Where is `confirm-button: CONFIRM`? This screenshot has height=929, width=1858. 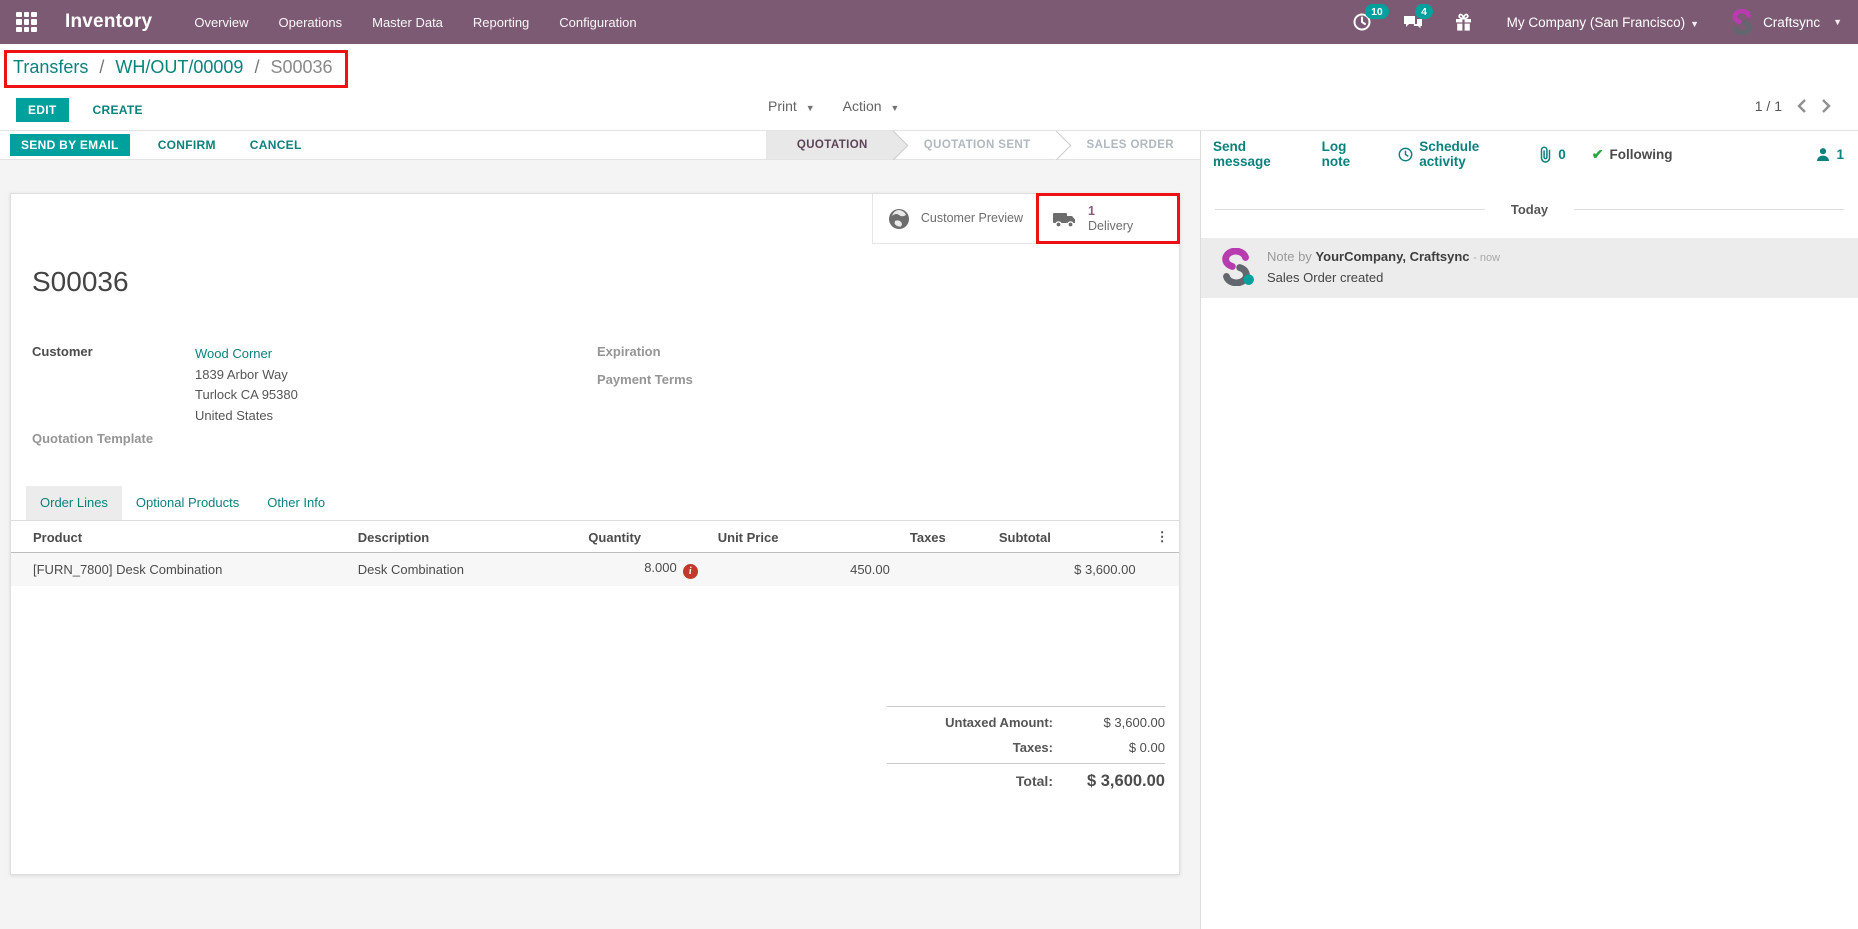 confirm-button: CONFIRM is located at coordinates (187, 145).